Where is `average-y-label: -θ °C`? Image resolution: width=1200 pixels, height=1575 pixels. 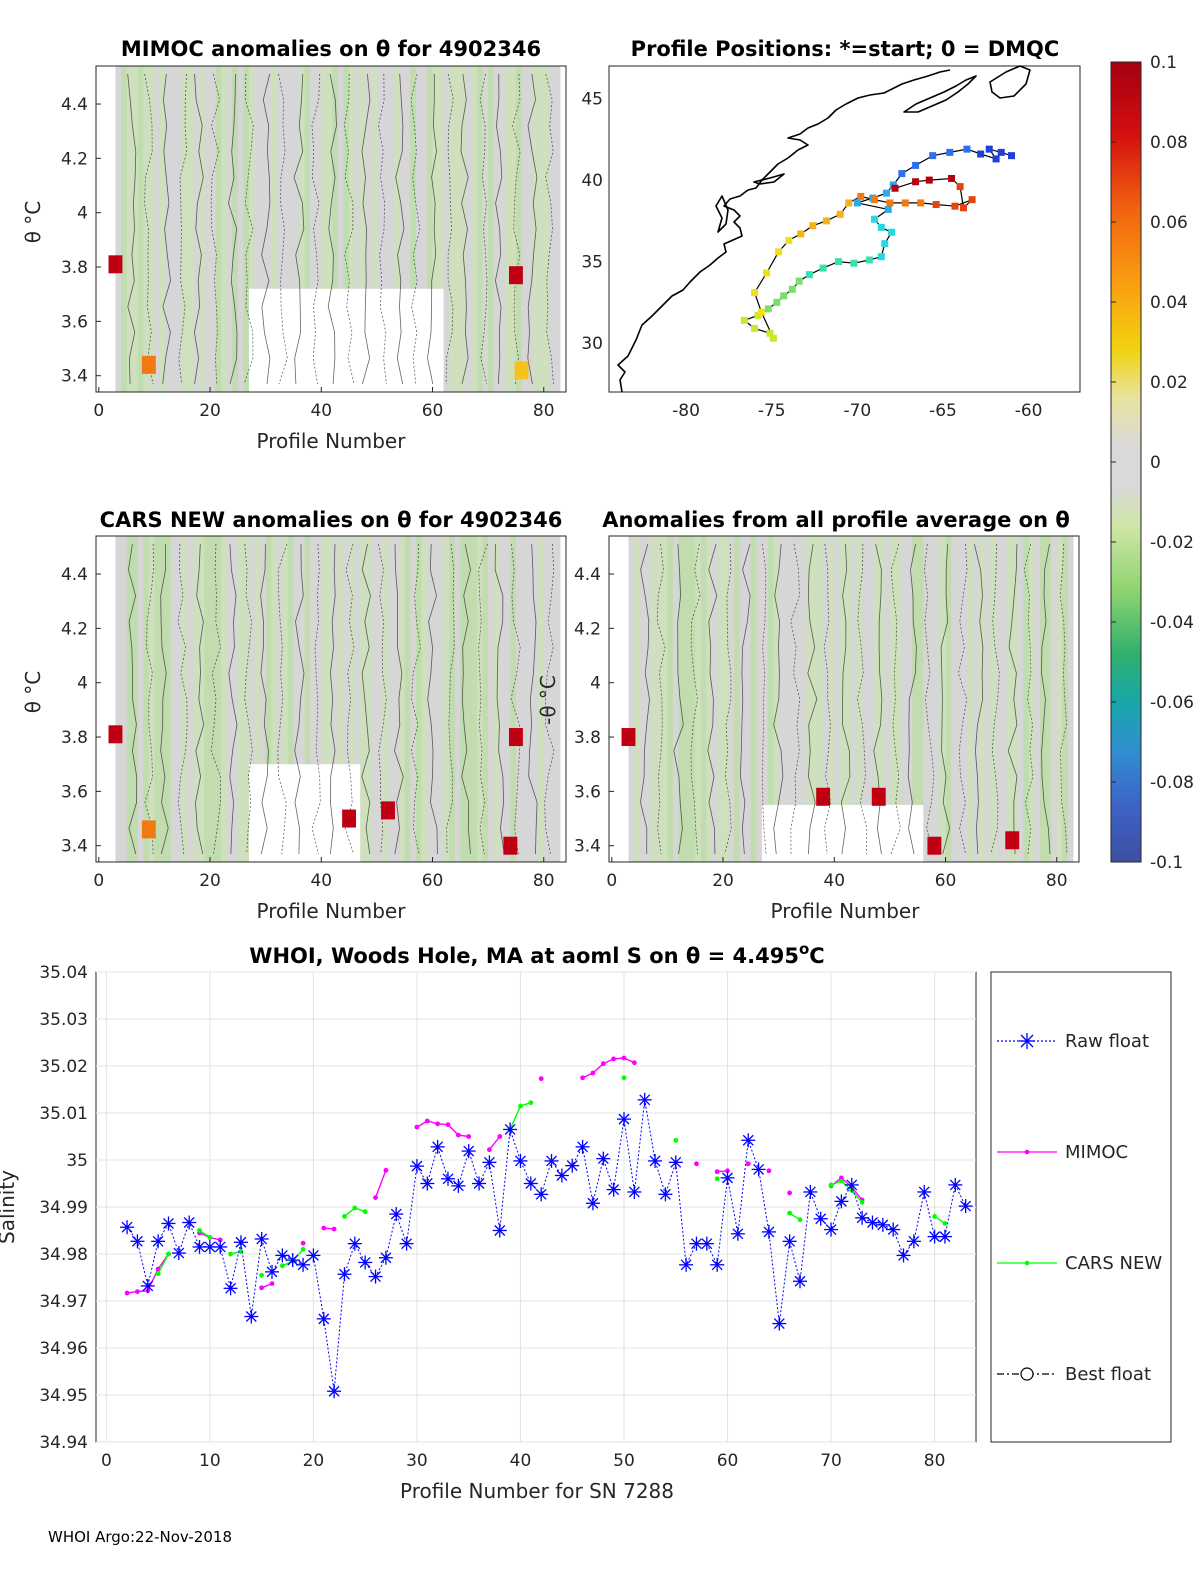
average-y-label: -θ °C is located at coordinates (548, 700).